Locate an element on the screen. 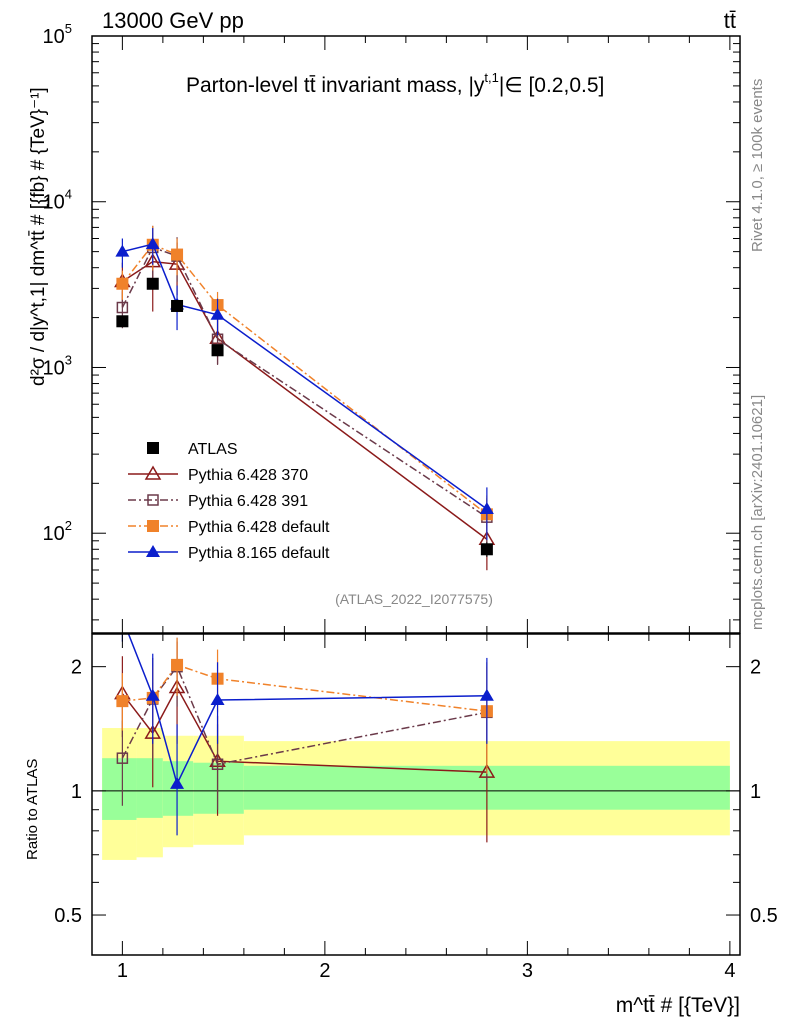 This screenshot has width=786, height=1024. x-tick-label: 4 is located at coordinates (729, 971).